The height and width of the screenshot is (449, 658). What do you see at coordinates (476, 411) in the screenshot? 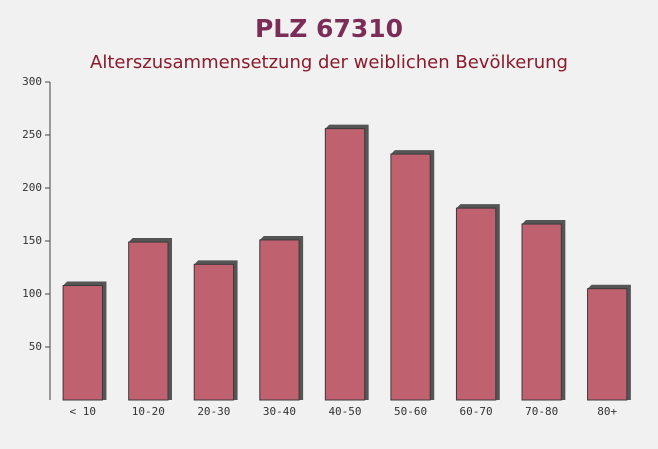
I see `x-tick-label: 60-70` at bounding box center [476, 411].